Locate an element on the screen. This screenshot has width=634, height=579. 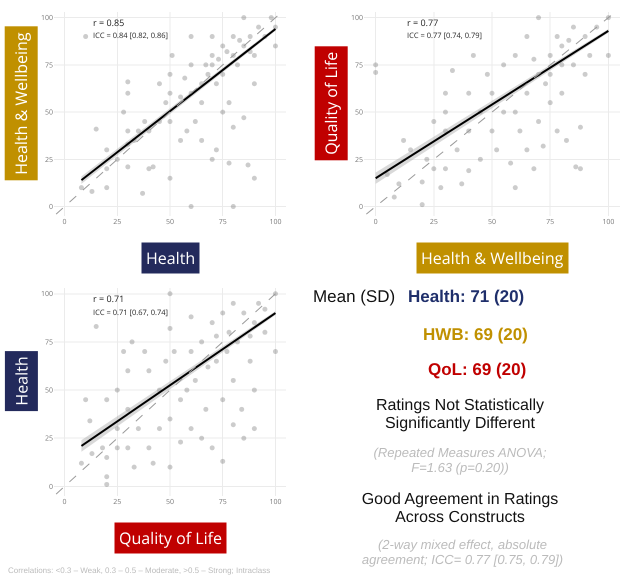
text: QoL: 69 (20) is located at coordinates (478, 370).